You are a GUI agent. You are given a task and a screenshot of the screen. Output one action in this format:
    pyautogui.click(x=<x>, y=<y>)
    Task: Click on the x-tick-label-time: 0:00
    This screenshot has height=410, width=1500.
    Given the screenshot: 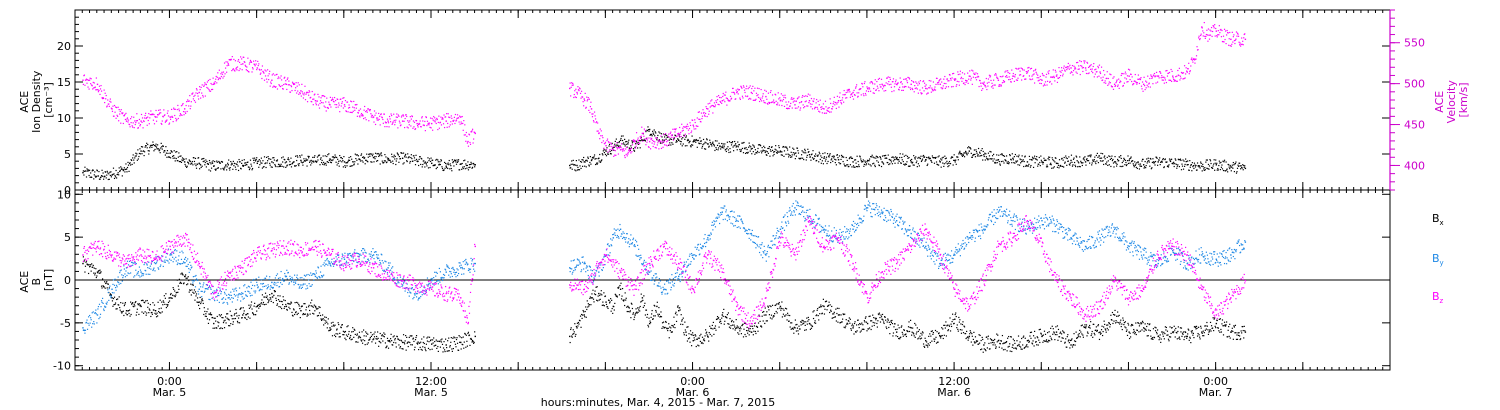 What is the action you would take?
    pyautogui.click(x=1215, y=381)
    